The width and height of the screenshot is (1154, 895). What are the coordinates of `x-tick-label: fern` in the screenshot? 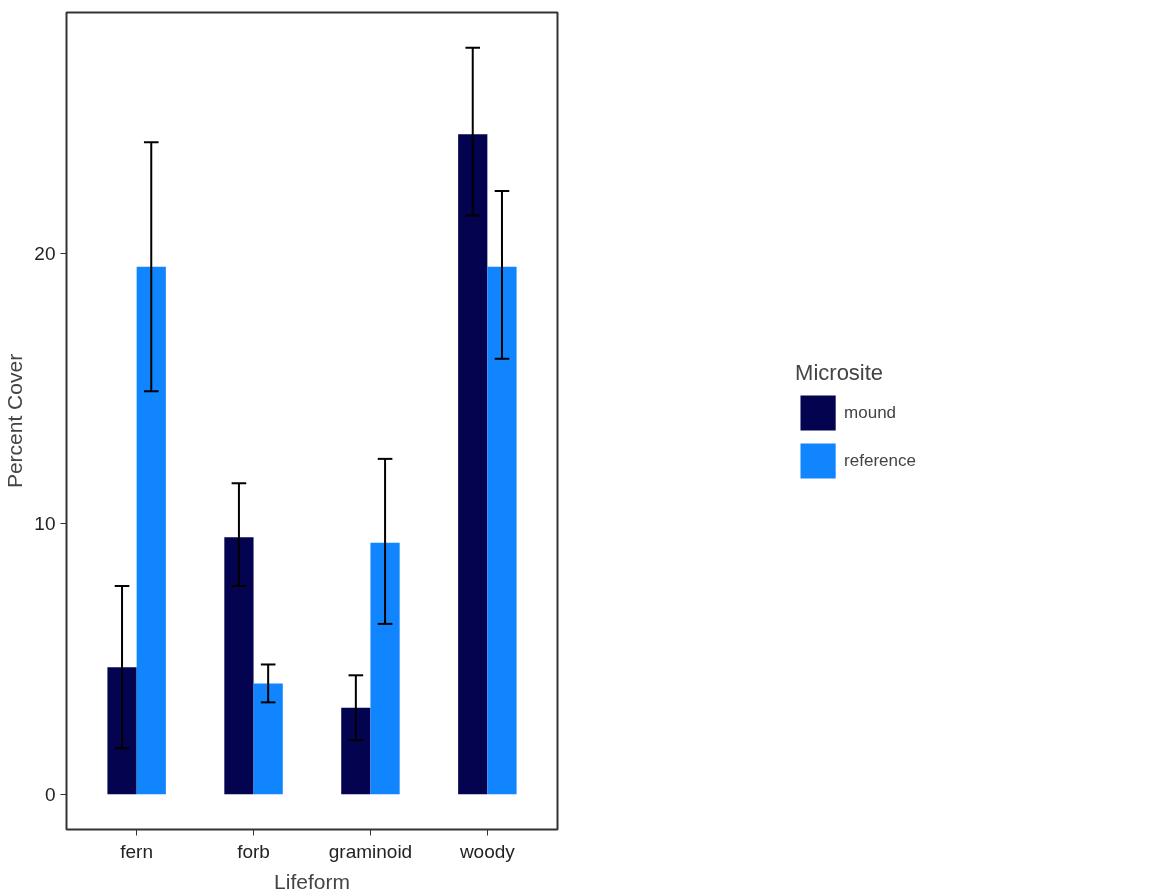 It's located at (137, 851).